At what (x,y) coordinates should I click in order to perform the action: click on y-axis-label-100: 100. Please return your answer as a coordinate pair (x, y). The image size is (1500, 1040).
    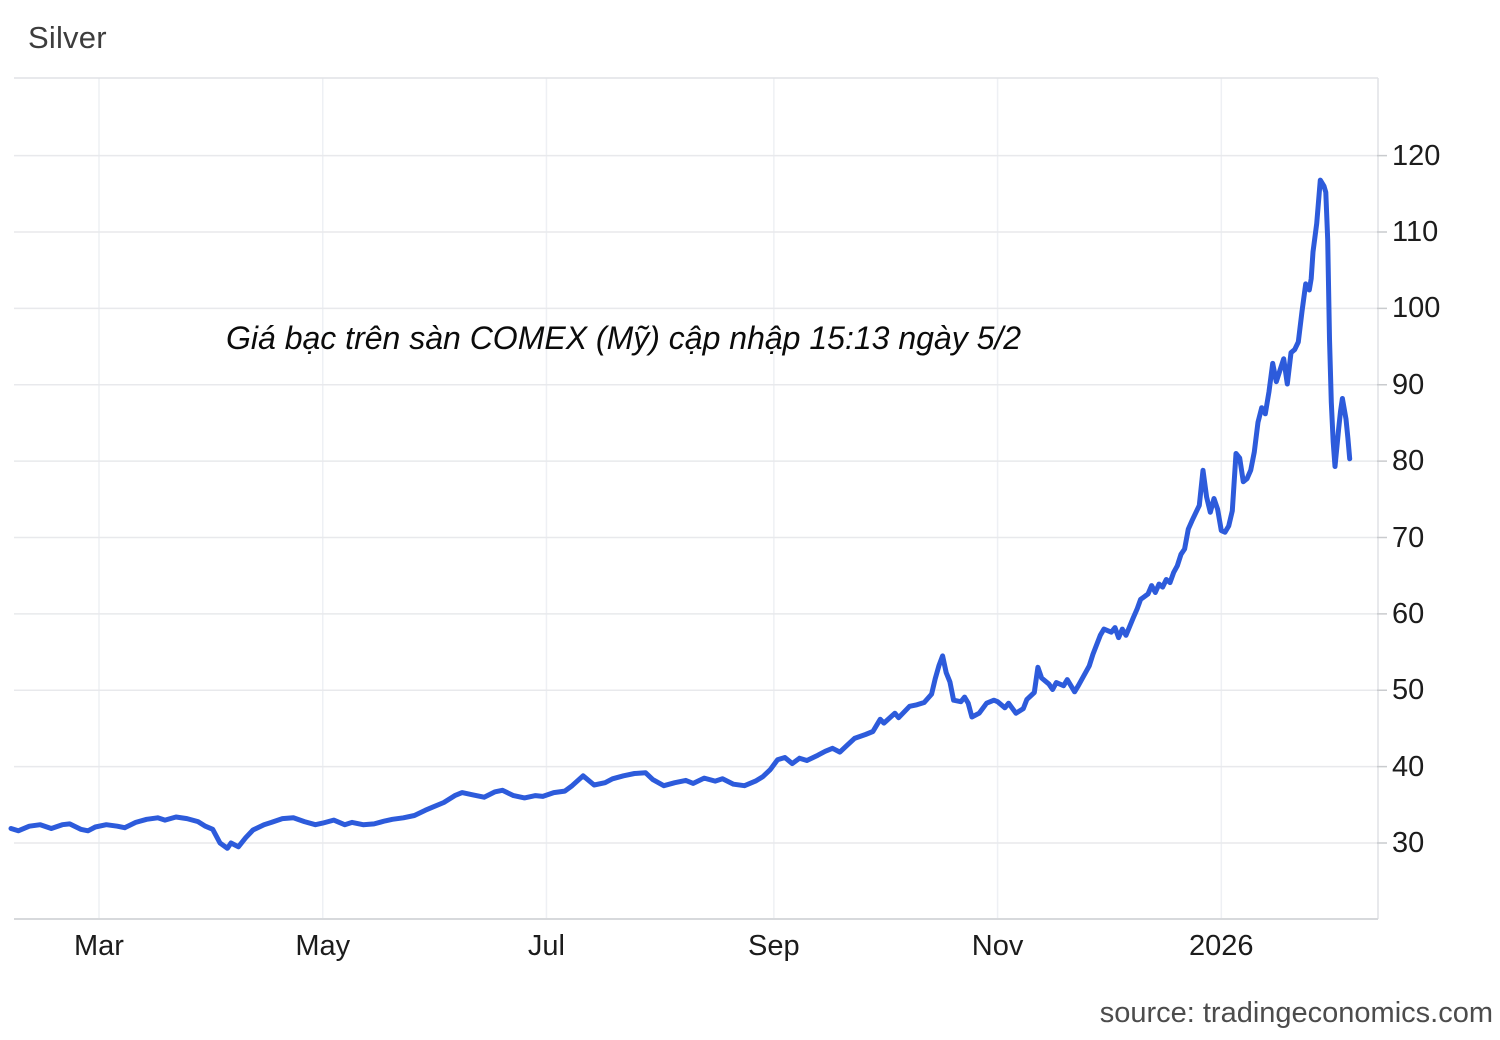
    Looking at the image, I should click on (1416, 308).